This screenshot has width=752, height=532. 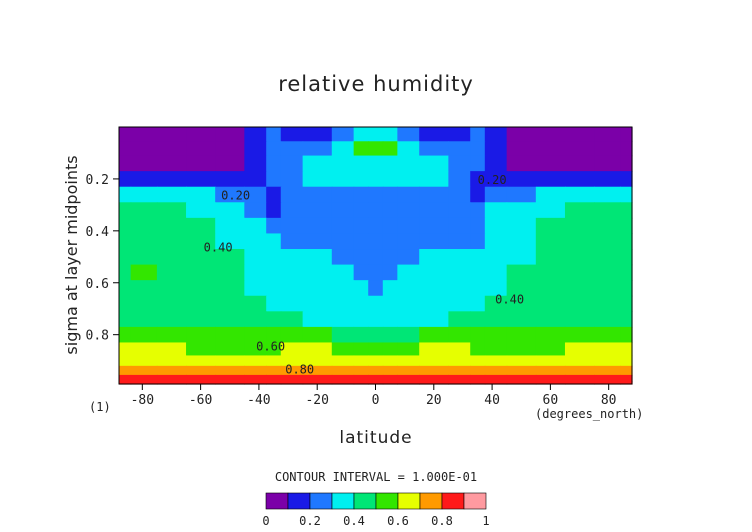 What do you see at coordinates (376, 510) in the screenshot?
I see `colorbar: 0 0.2 0.4 0.6 0.8 1` at bounding box center [376, 510].